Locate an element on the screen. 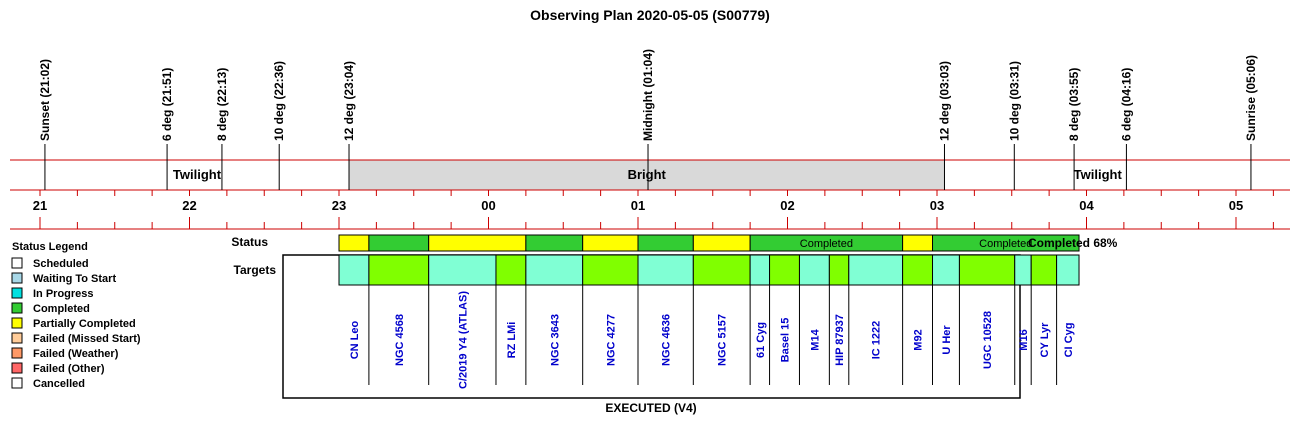 This screenshot has height=428, width=1300. legend-item-label: Waiting To Start is located at coordinates (74, 279).